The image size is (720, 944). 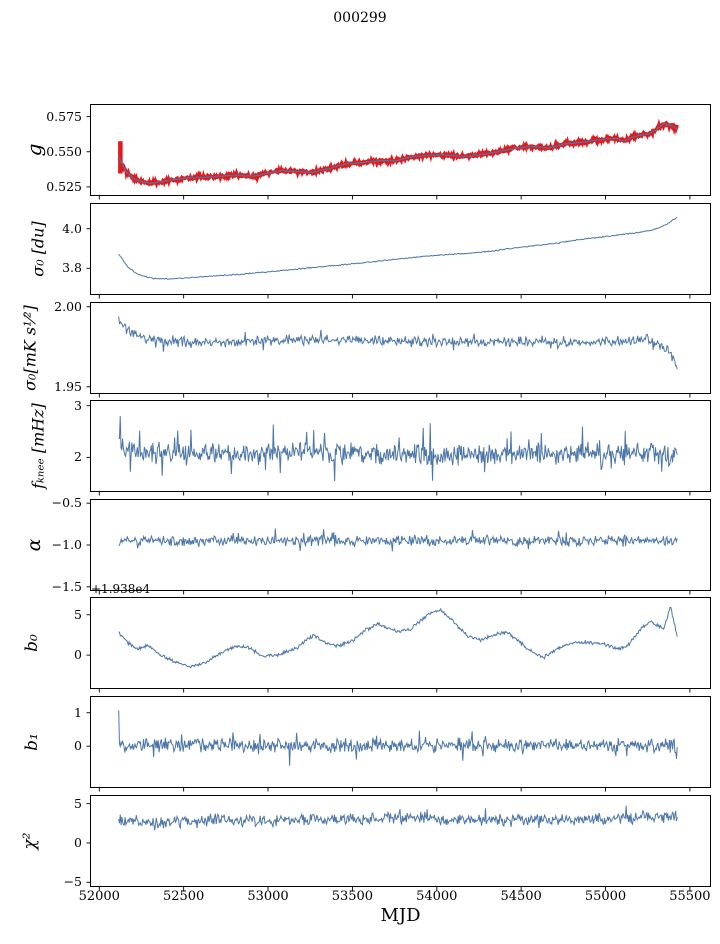 I want to click on series-g-fit-red, so click(x=398, y=153).